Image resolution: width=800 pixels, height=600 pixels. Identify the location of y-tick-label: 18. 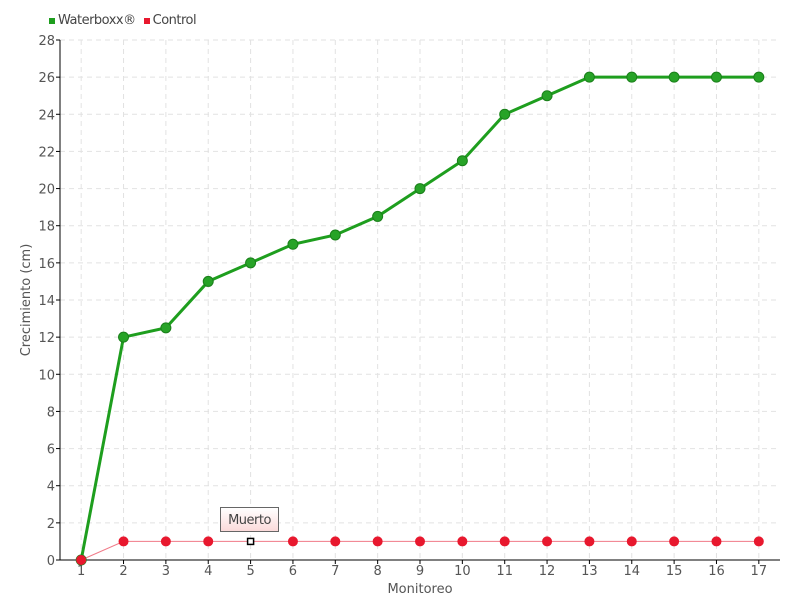
(46, 227).